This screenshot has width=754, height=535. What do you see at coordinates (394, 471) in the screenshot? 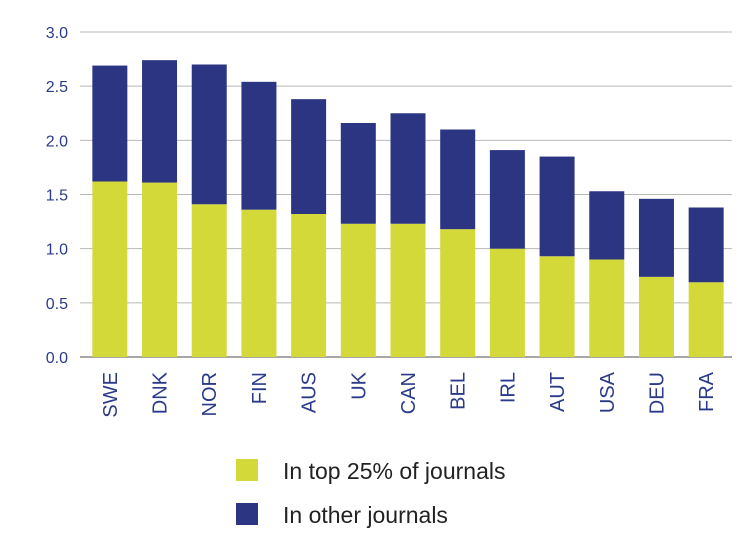
I see `legend-label-top-journals: In top 25% of journals` at bounding box center [394, 471].